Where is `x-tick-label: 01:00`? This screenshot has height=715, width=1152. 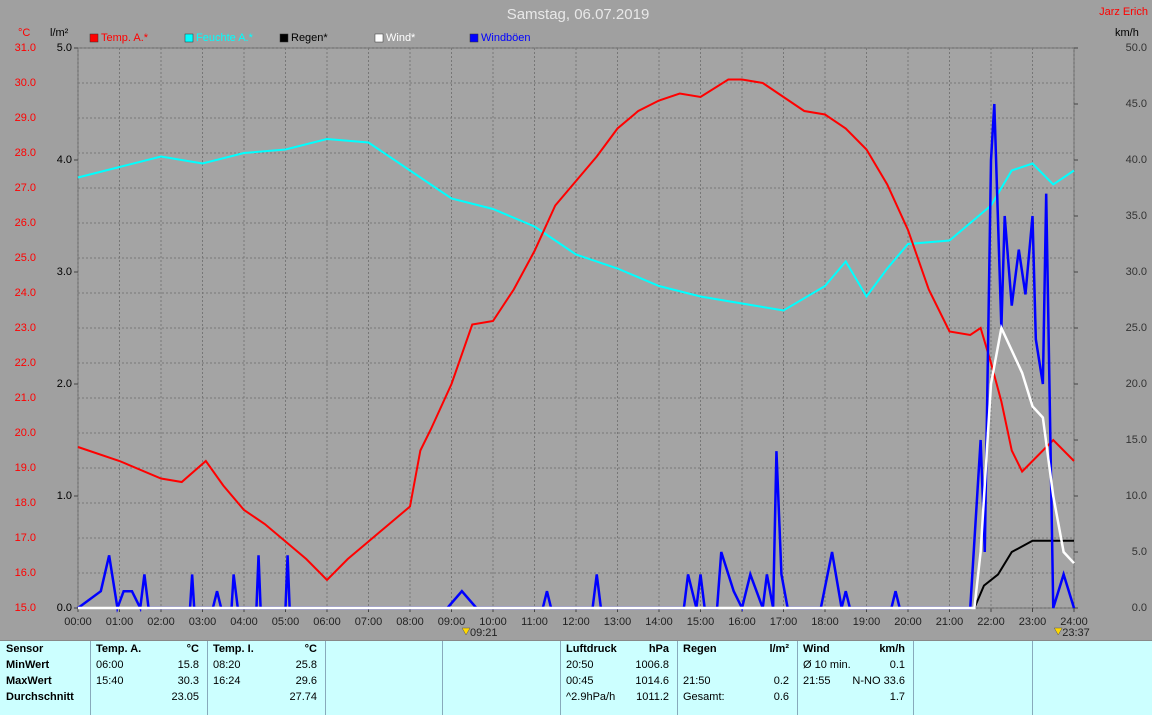 x-tick-label: 01:00 is located at coordinates (120, 622).